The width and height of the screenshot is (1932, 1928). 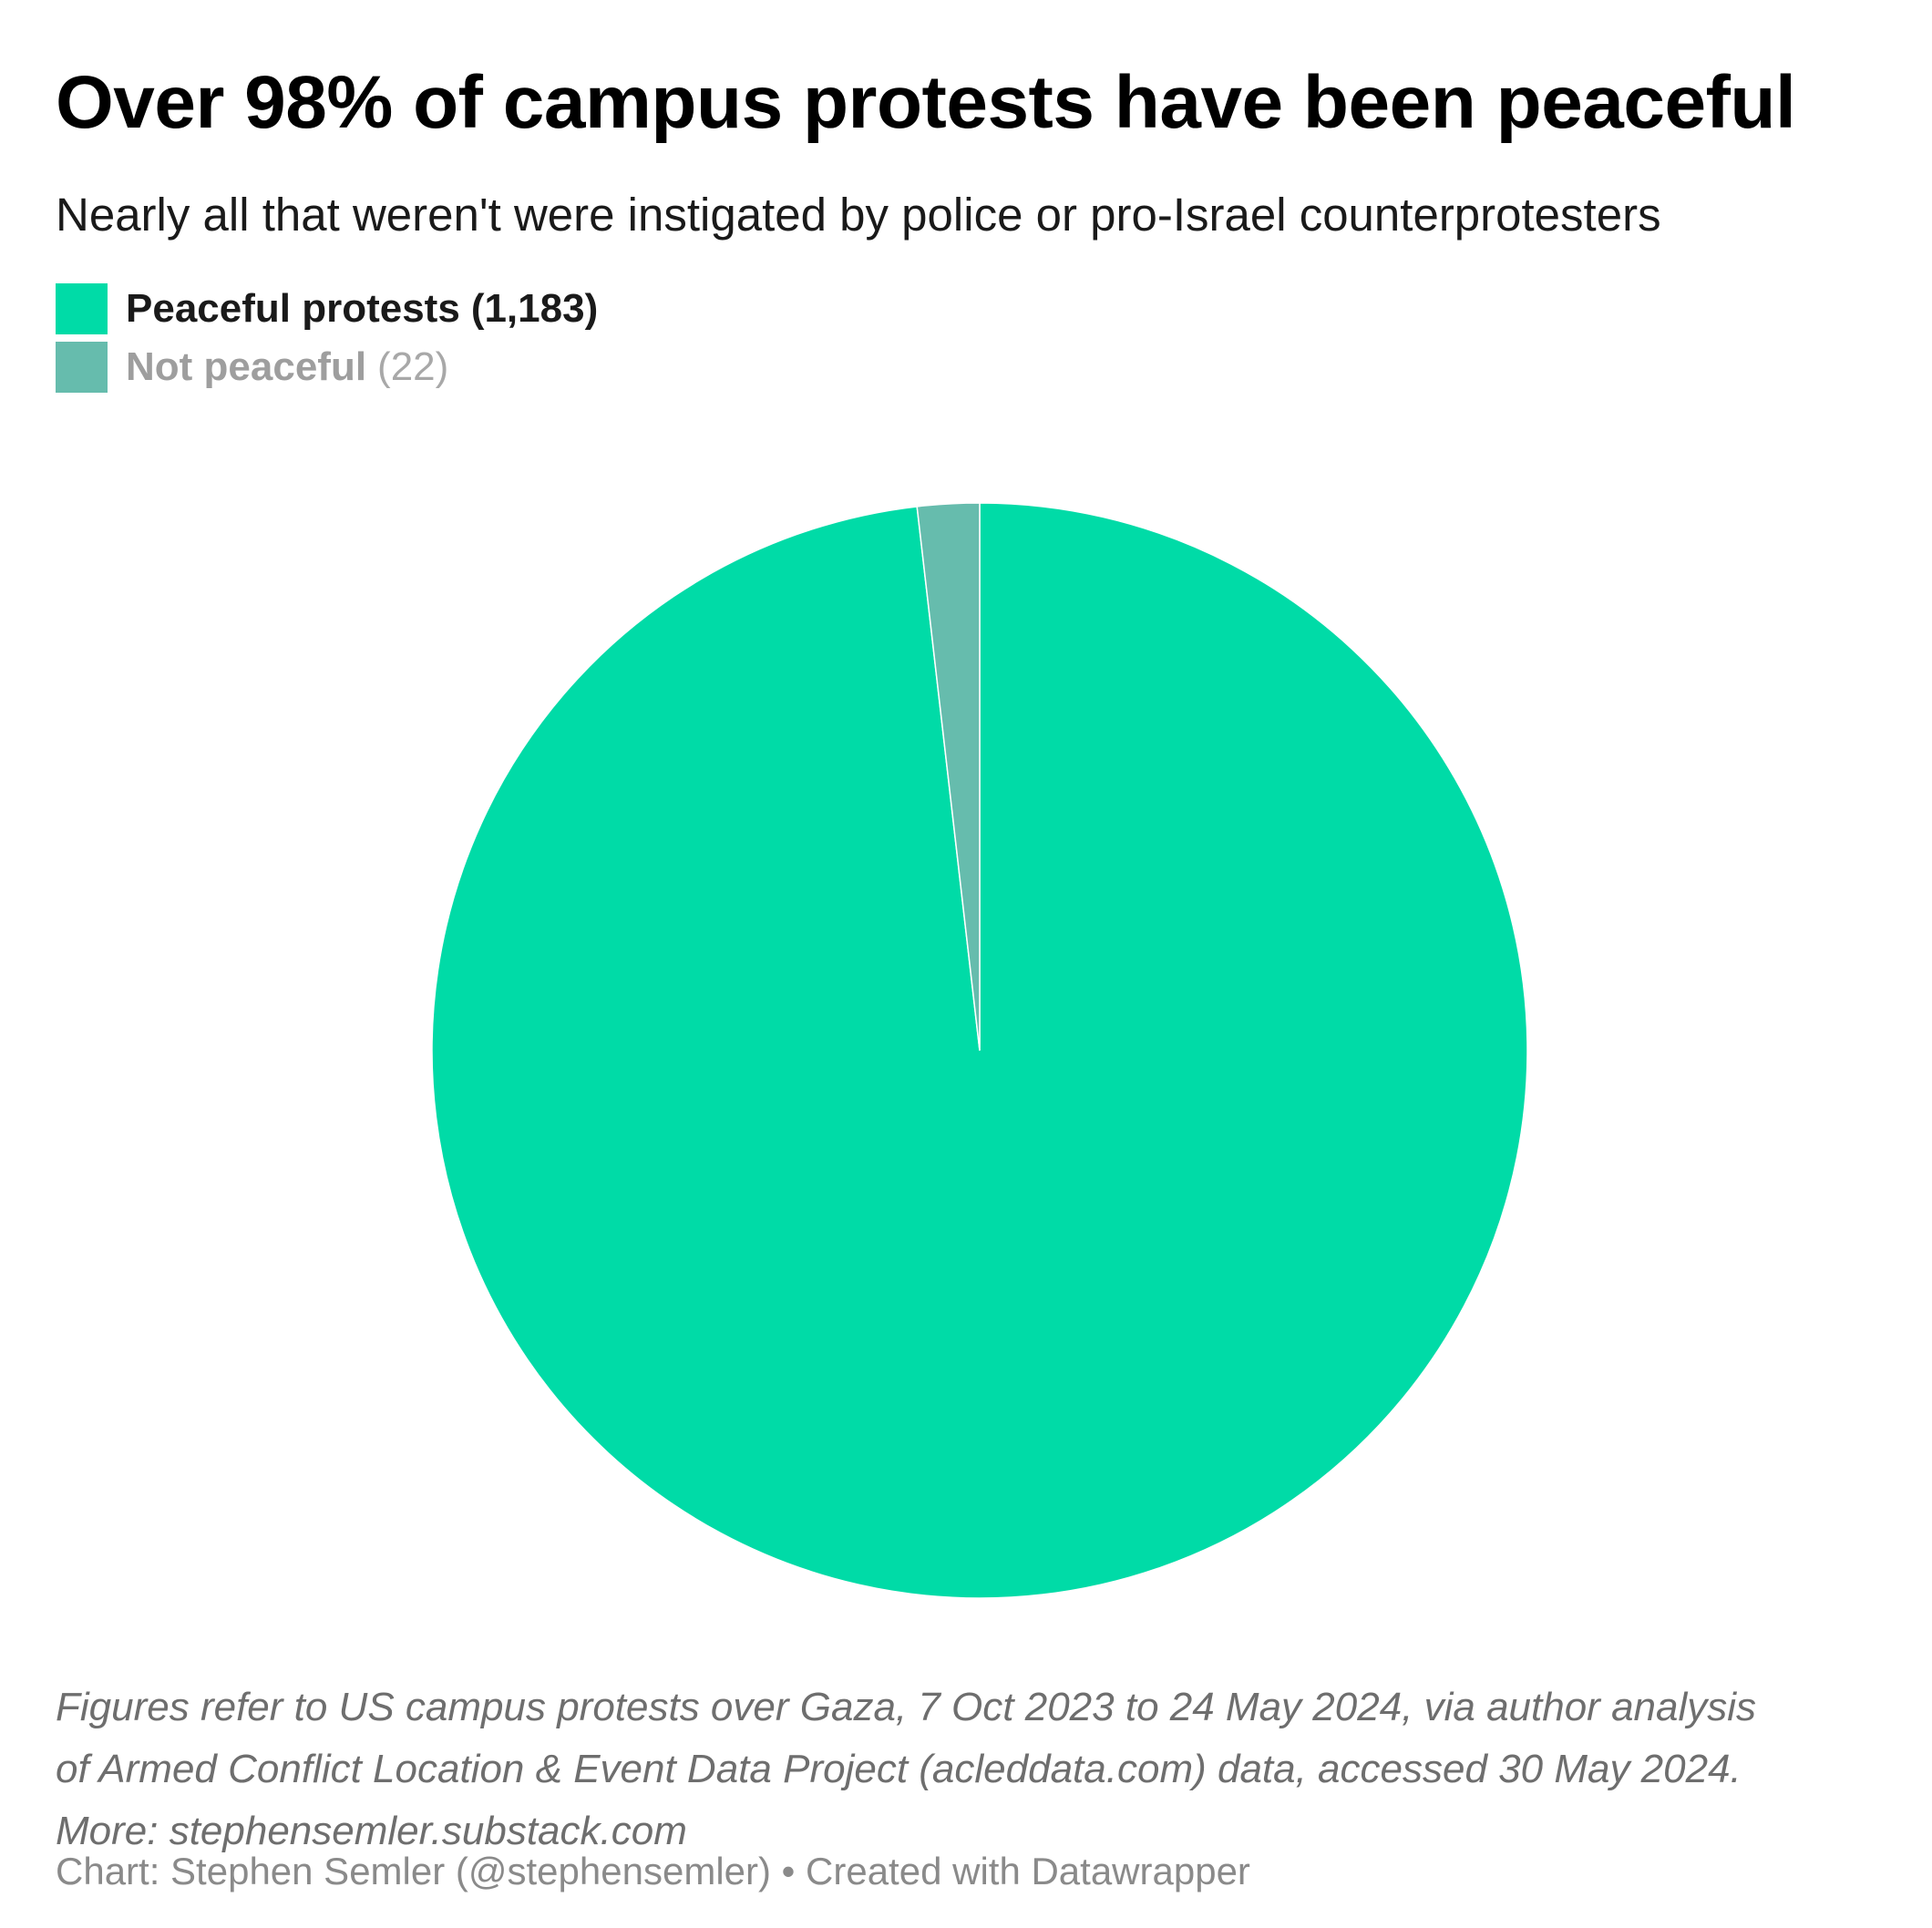 I want to click on legend-item-not-peaceful: Not peaceful (22), so click(x=327, y=368).